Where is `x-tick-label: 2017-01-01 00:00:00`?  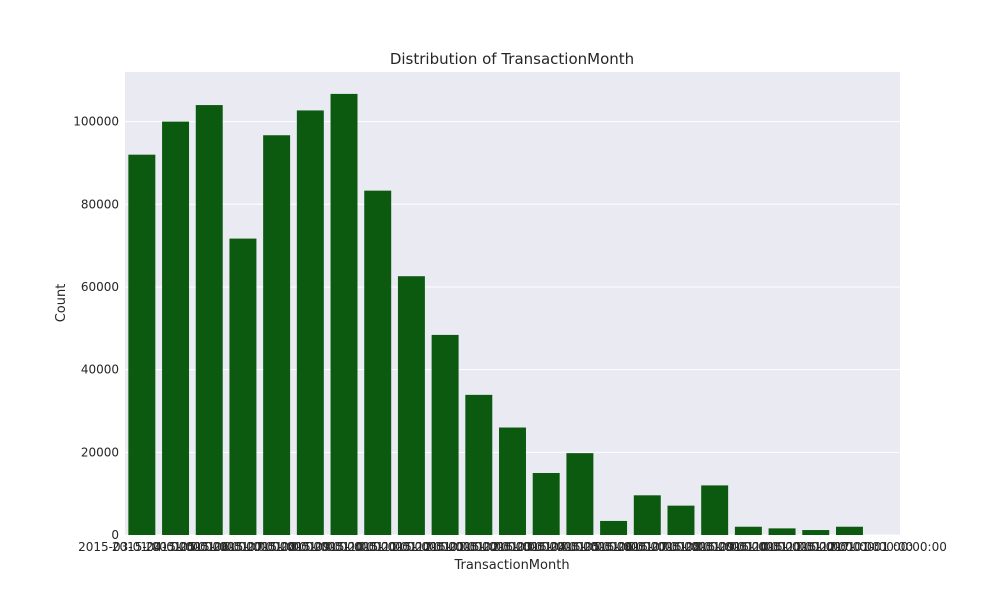 x-tick-label: 2017-01-01 00:00:00 is located at coordinates (882, 547).